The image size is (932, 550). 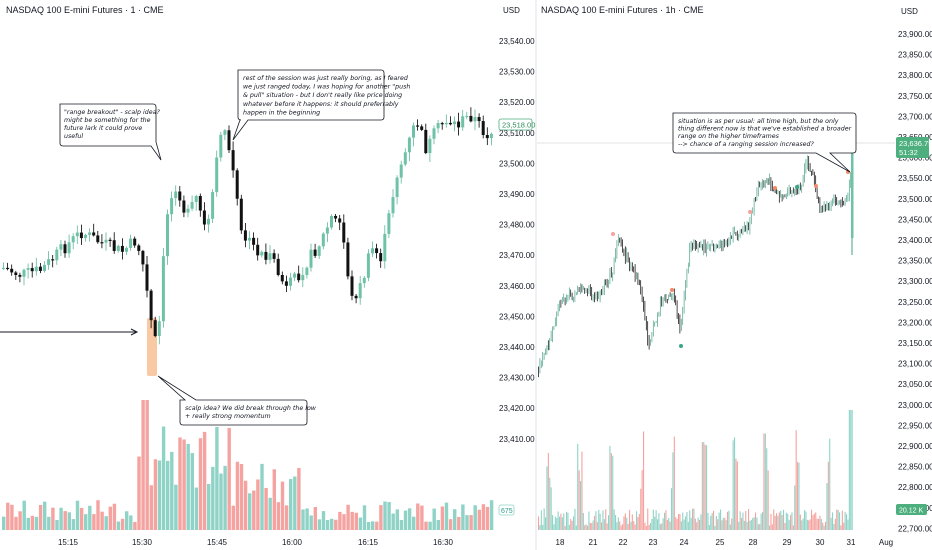 I want to click on price-tick-label: 23,480.00, so click(x=517, y=225).